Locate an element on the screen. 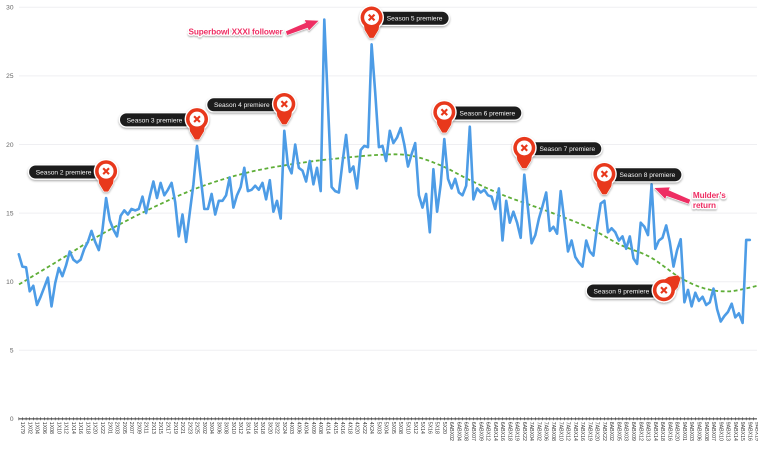 This screenshot has height=457, width=758. svg-text: 5 is located at coordinates (12, 351).